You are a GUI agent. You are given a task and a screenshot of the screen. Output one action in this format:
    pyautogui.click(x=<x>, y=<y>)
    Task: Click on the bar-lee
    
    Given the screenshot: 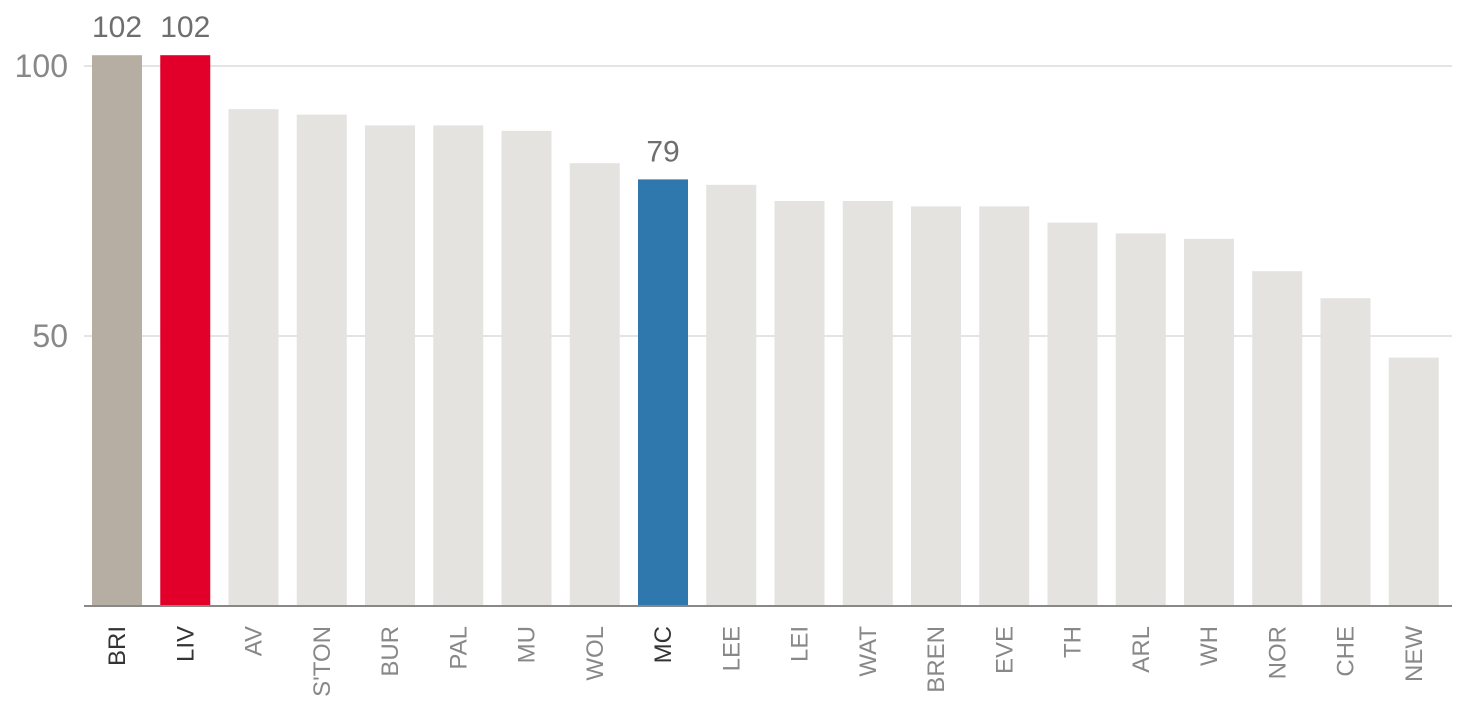 What is the action you would take?
    pyautogui.click(x=731, y=395)
    